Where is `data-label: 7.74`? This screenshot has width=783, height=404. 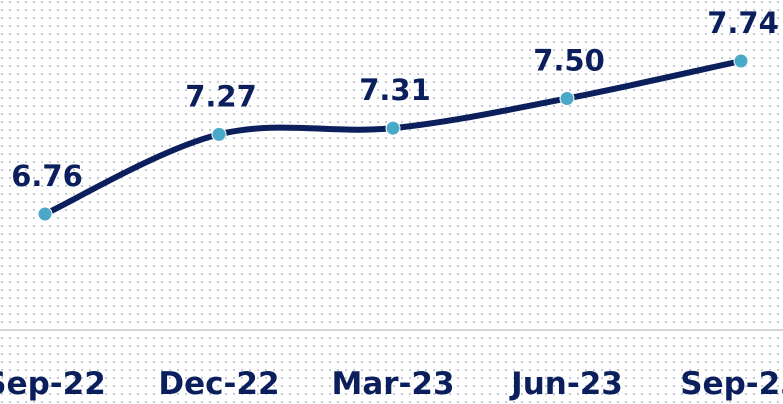
data-label: 7.74 is located at coordinates (743, 23).